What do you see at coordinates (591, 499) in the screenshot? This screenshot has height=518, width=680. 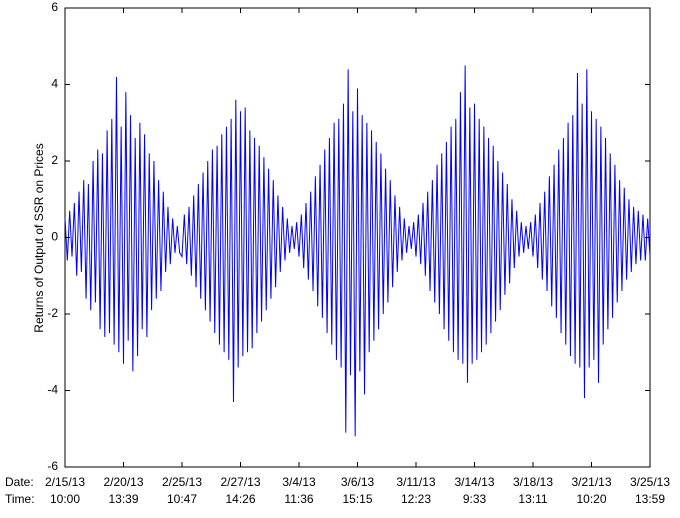 I see `x-tick-time: 10:20` at bounding box center [591, 499].